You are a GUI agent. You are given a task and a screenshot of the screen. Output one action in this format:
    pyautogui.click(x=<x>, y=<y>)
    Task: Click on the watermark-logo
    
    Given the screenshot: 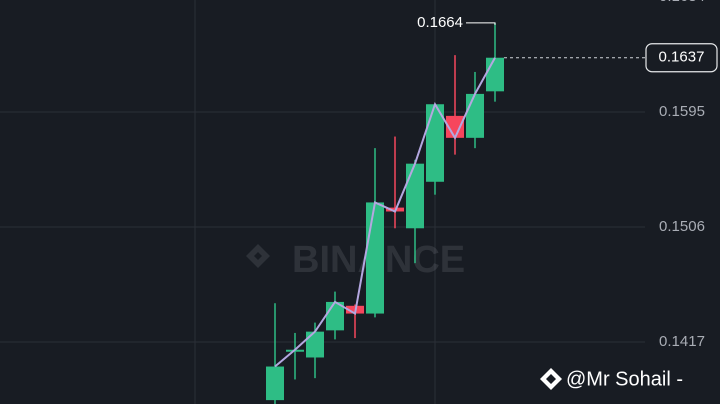 What is the action you would take?
    pyautogui.click(x=258, y=256)
    